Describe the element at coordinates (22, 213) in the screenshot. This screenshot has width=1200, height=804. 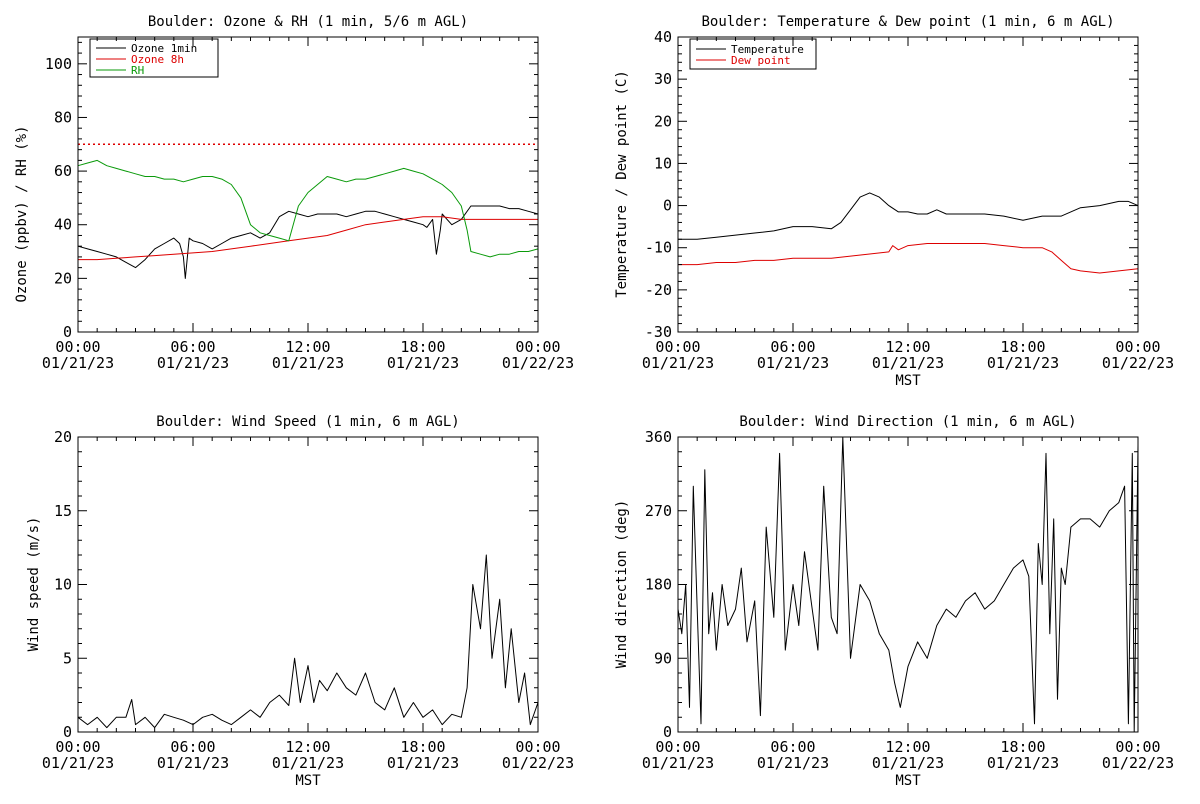
I see `y-axis-label: Ozone (ppbv) / RH (%)` at that location.